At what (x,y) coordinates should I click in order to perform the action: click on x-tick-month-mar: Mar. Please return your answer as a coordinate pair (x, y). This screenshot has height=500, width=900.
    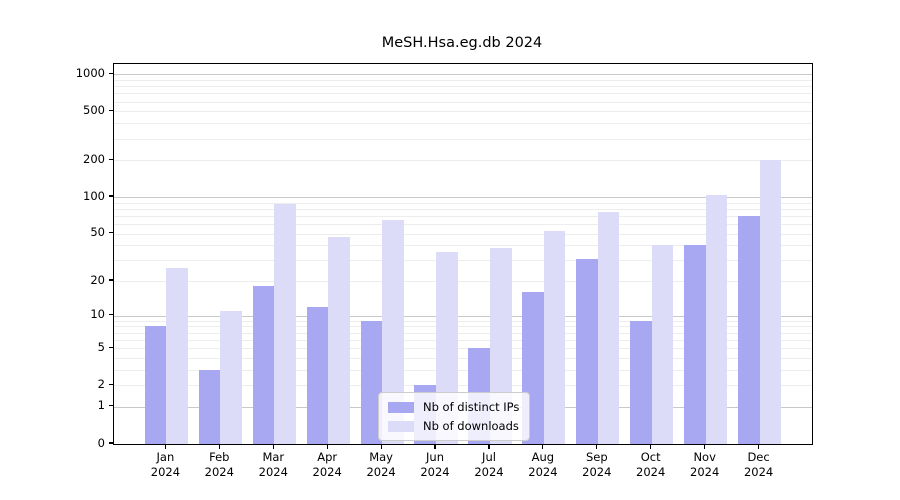
    Looking at the image, I should click on (273, 457).